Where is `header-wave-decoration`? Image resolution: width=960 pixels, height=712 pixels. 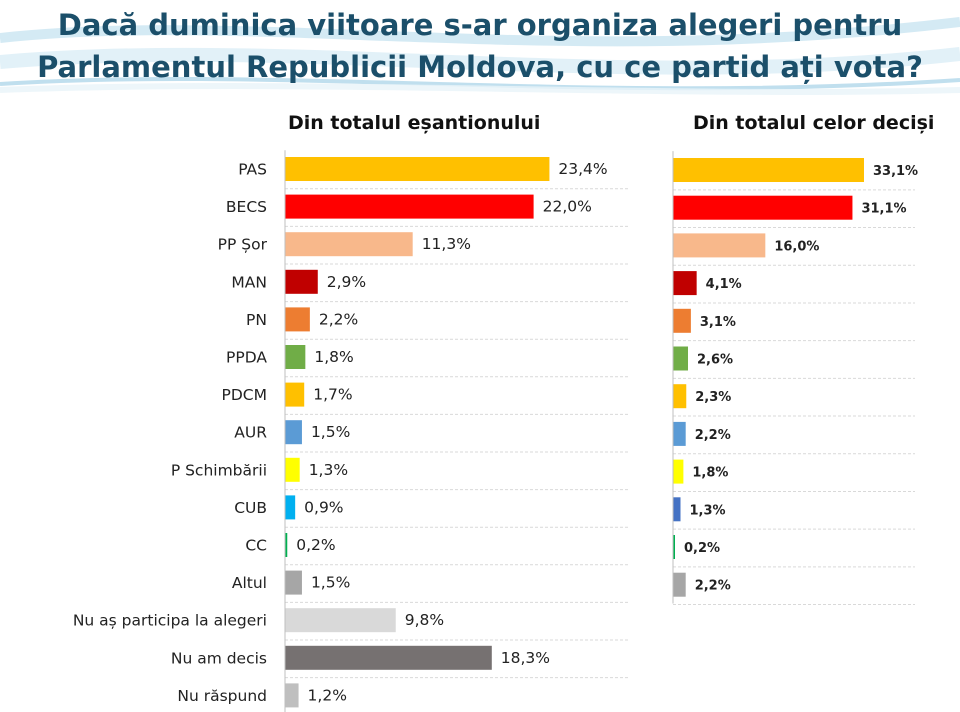 header-wave-decoration is located at coordinates (480, 56).